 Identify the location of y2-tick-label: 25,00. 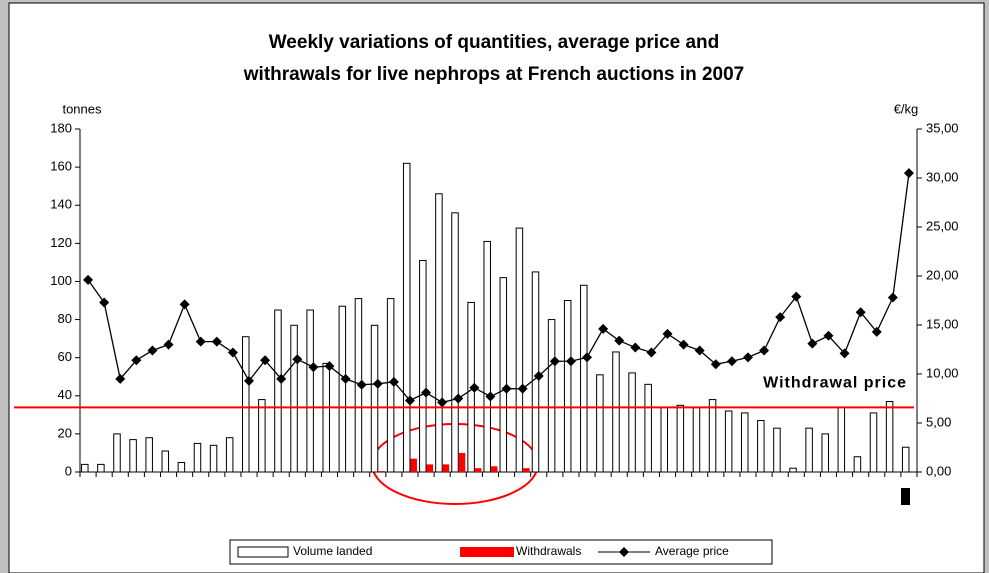
(942, 225).